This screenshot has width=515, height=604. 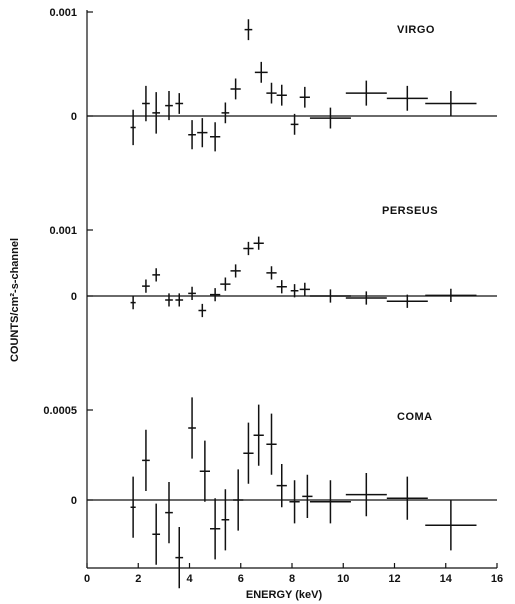 I want to click on x-tick-label: 12, so click(x=394, y=579).